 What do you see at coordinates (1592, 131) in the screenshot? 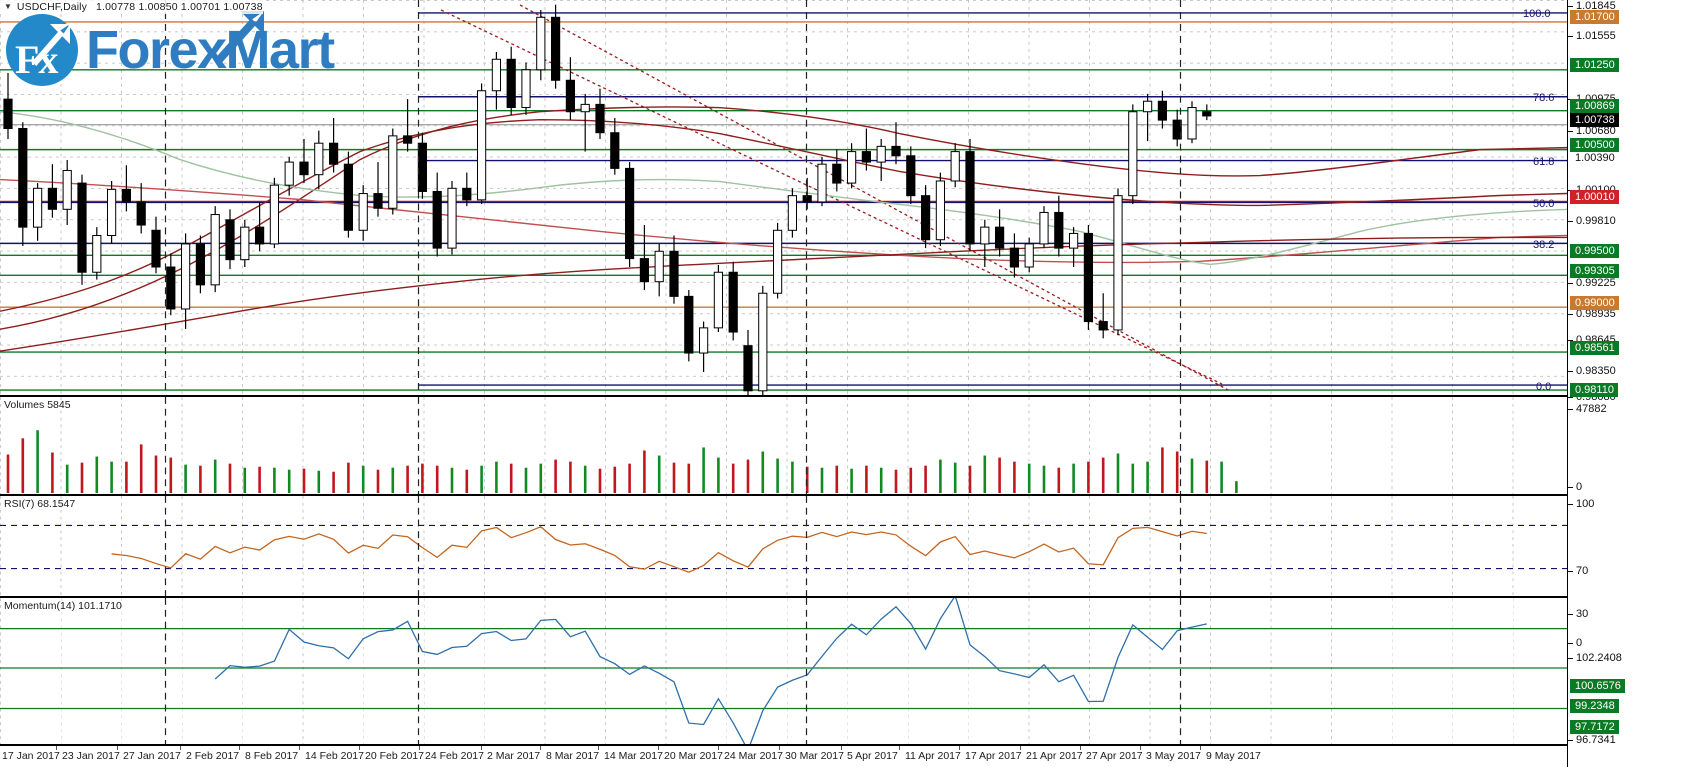
I see `price-axis-tick: 1.00680` at bounding box center [1592, 131].